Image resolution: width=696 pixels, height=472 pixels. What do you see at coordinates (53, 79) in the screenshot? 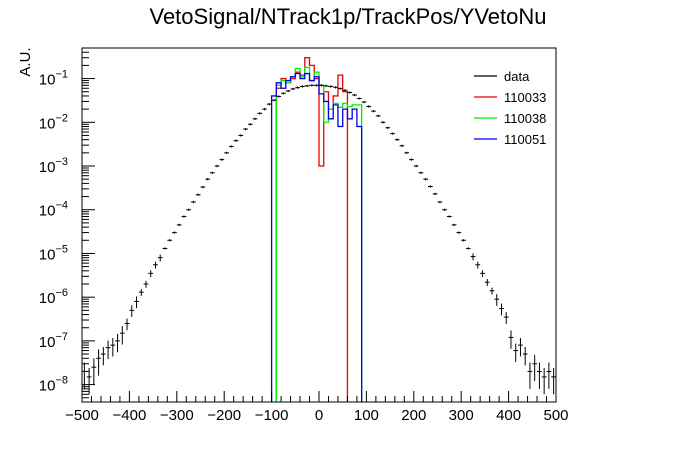
I see `y-tick-label: 10⁻¹` at bounding box center [53, 79].